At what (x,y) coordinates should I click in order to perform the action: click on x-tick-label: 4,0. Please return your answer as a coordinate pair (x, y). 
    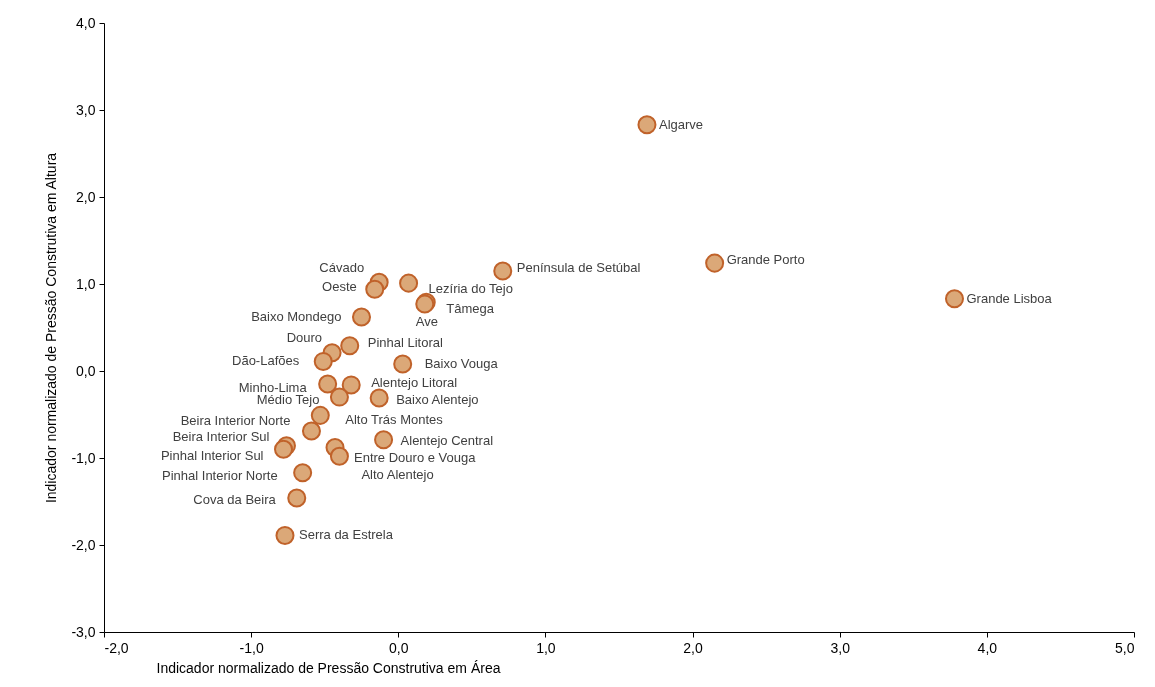
    Looking at the image, I should click on (987, 647).